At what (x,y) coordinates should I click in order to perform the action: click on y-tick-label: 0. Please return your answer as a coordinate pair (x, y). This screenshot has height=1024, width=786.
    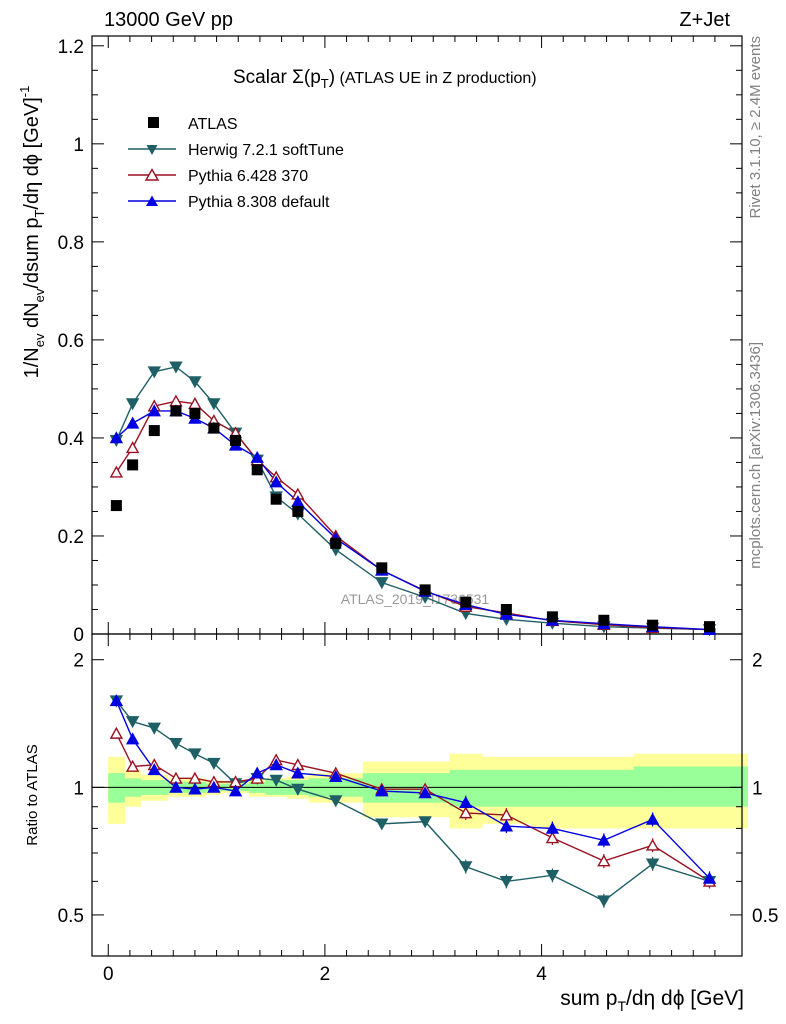
    Looking at the image, I should click on (78, 635).